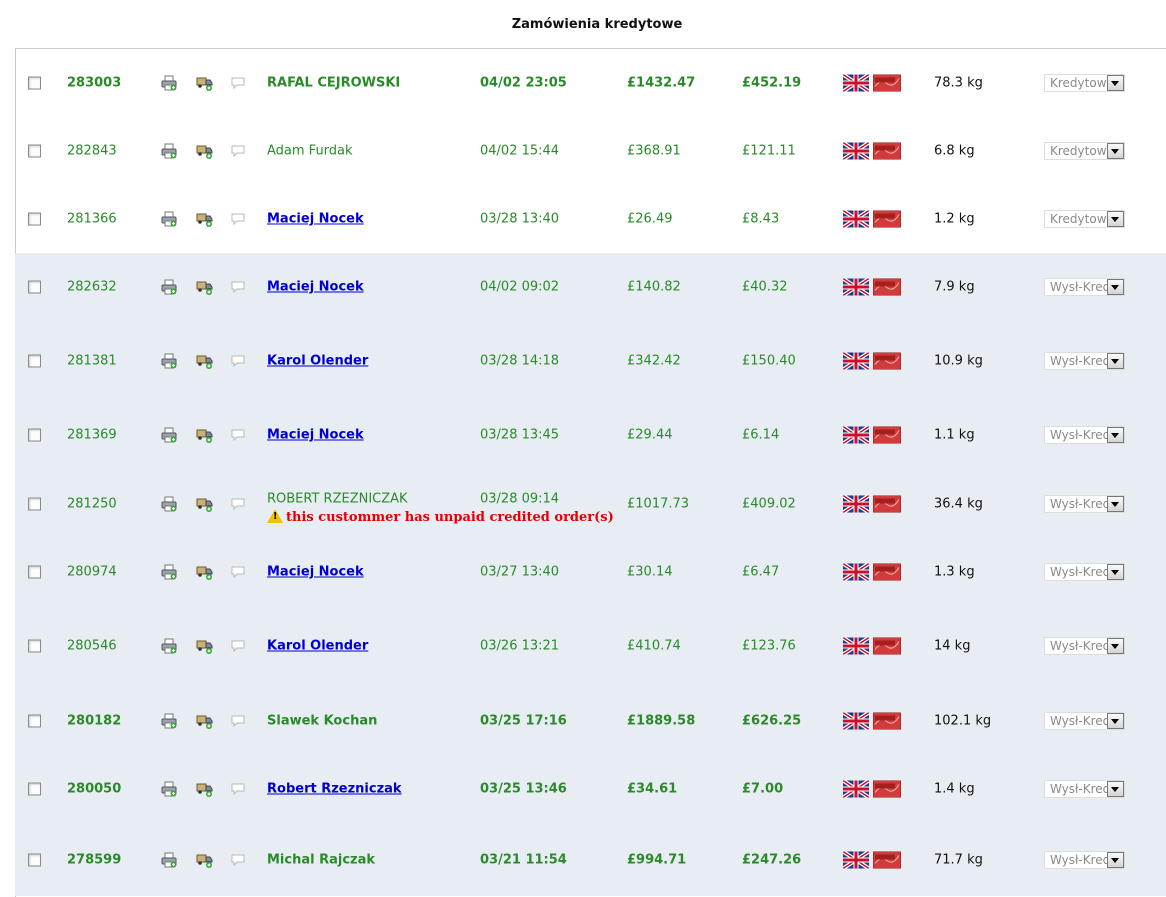 The width and height of the screenshot is (1166, 897). I want to click on order-id: 281369, so click(92, 435).